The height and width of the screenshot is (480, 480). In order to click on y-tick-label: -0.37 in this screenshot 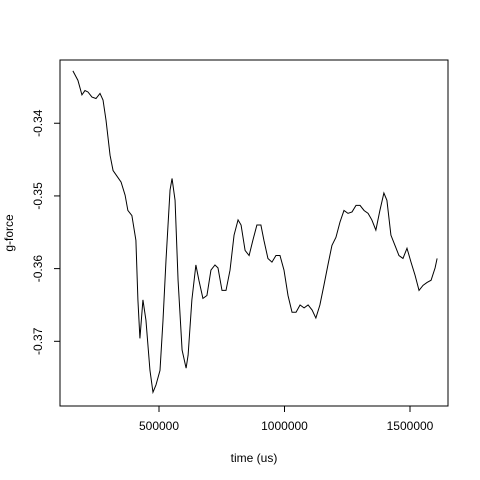, I will do `click(38, 341)`.